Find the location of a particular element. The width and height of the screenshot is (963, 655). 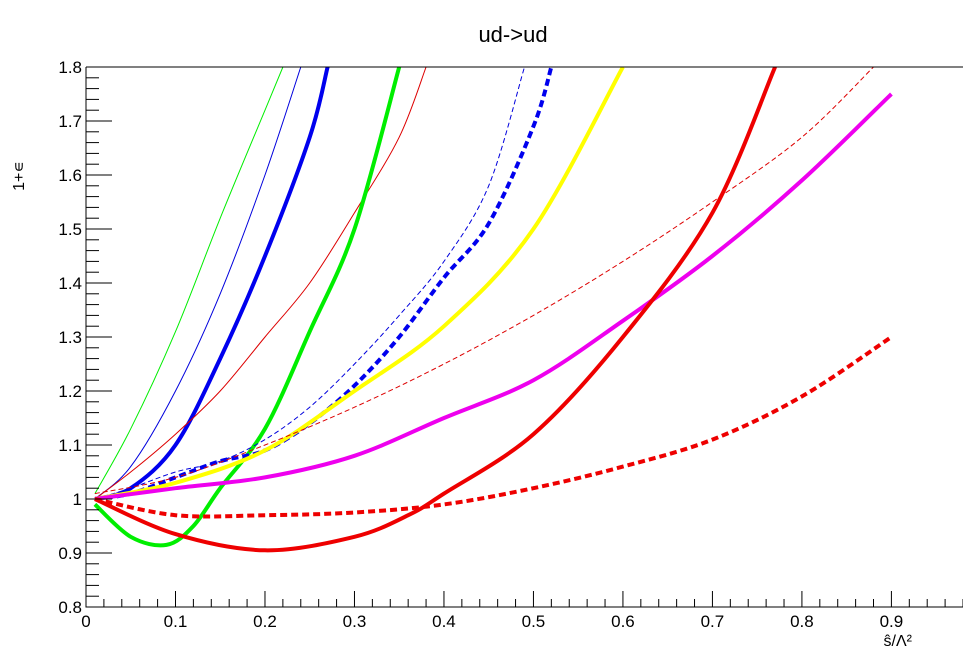

x-tick-label: 0.2 is located at coordinates (265, 621).